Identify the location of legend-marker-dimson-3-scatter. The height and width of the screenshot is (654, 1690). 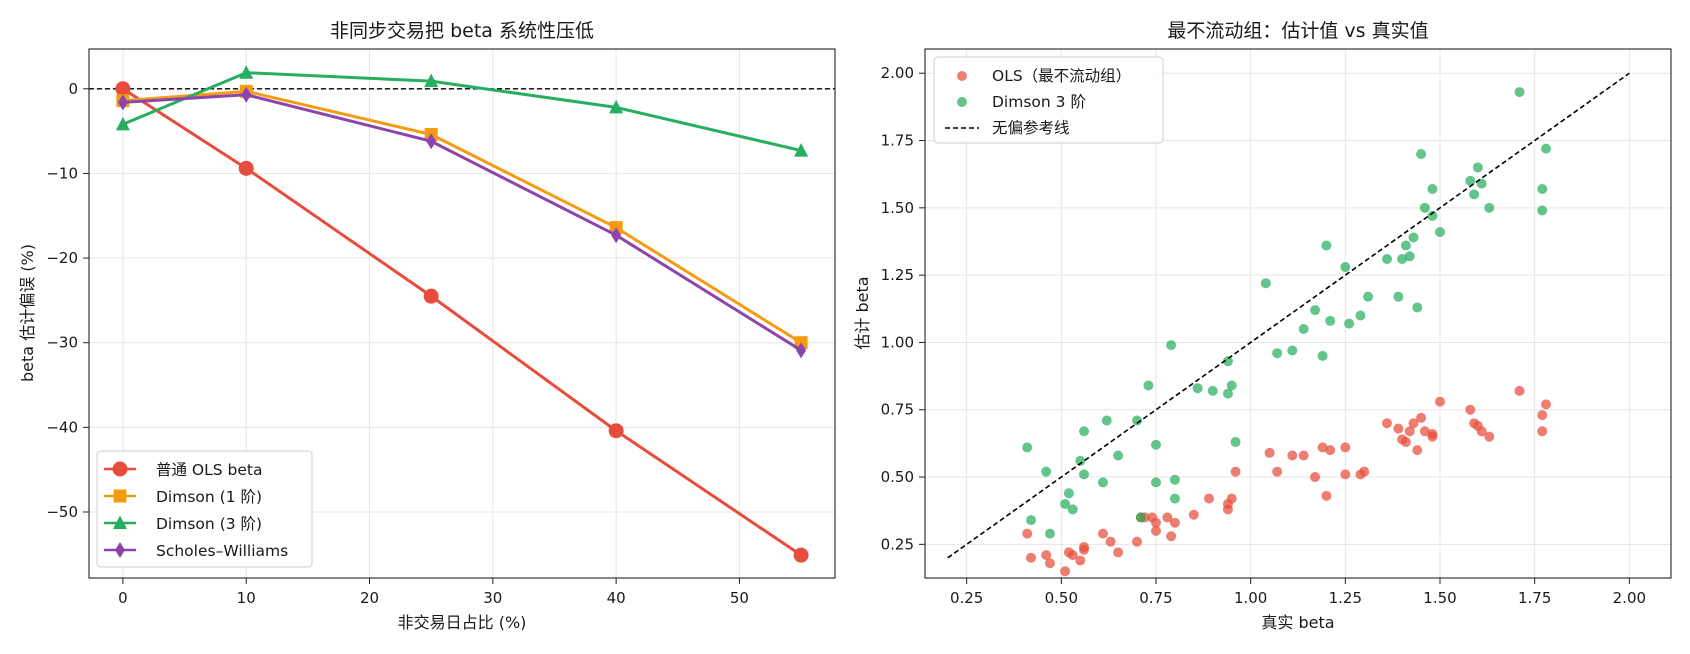
(962, 102).